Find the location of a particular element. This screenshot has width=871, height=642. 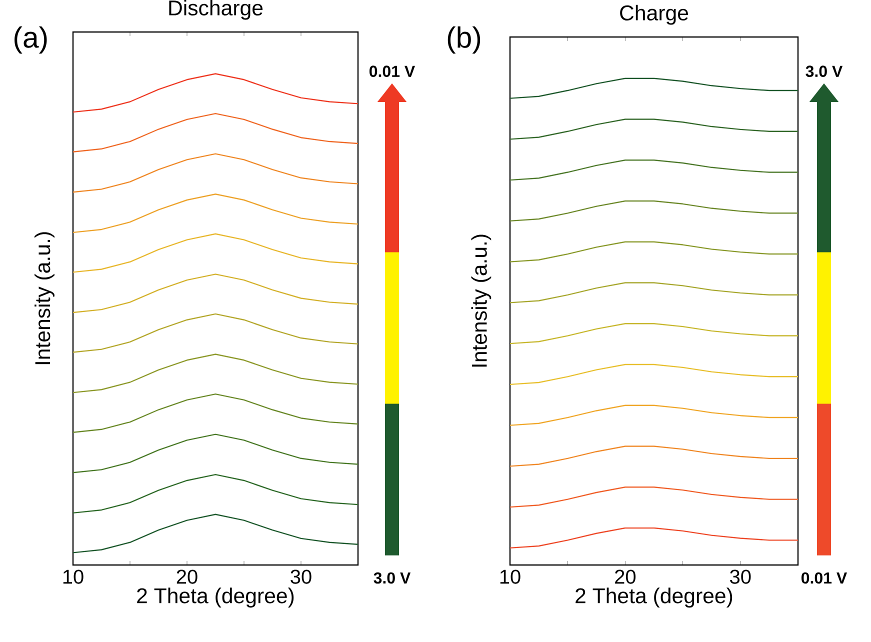

text: (b) is located at coordinates (464, 40).